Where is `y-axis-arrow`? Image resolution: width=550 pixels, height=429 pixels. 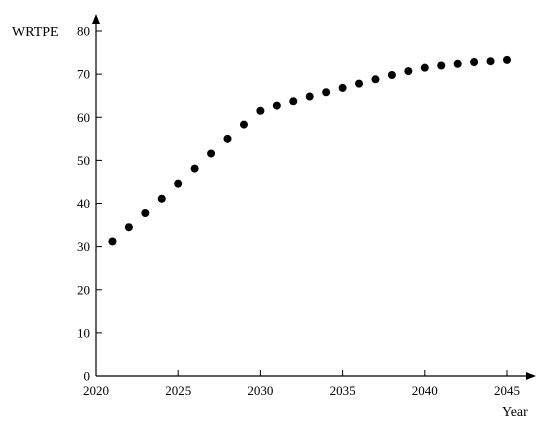
y-axis-arrow is located at coordinates (96, 19).